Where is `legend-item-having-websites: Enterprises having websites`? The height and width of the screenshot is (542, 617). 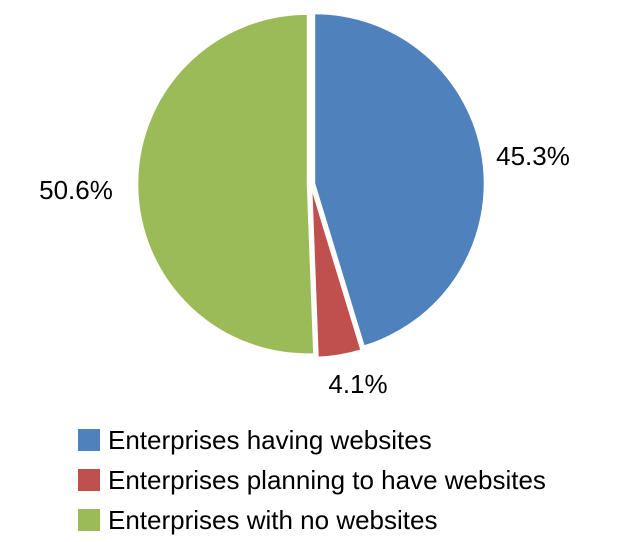
legend-item-having-websites: Enterprises having websites is located at coordinates (312, 440).